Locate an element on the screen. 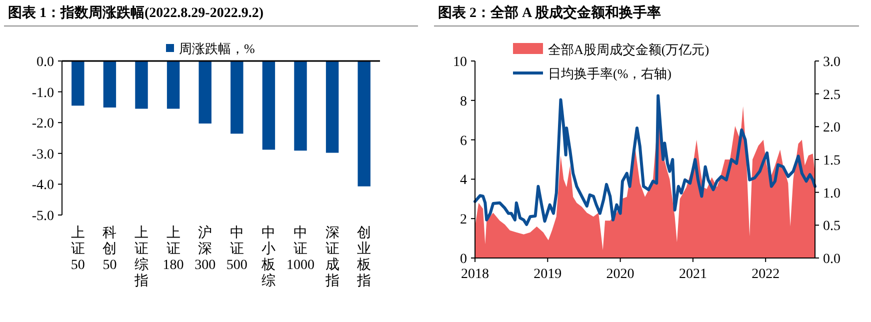  x-tick-label: 上证180 is located at coordinates (173, 249).